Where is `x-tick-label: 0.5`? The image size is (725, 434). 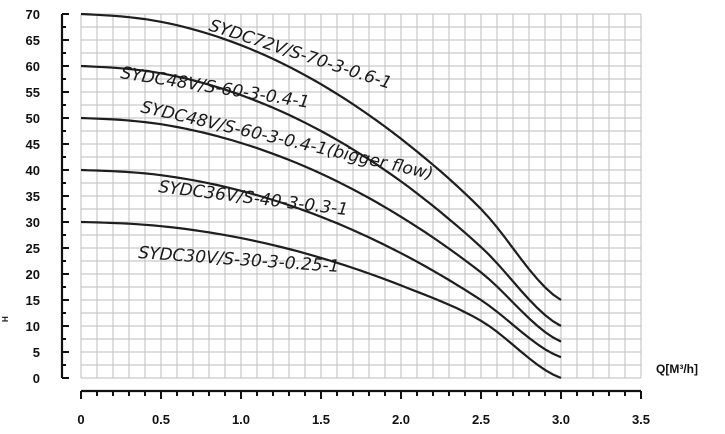 x-tick-label: 0.5 is located at coordinates (161, 419).